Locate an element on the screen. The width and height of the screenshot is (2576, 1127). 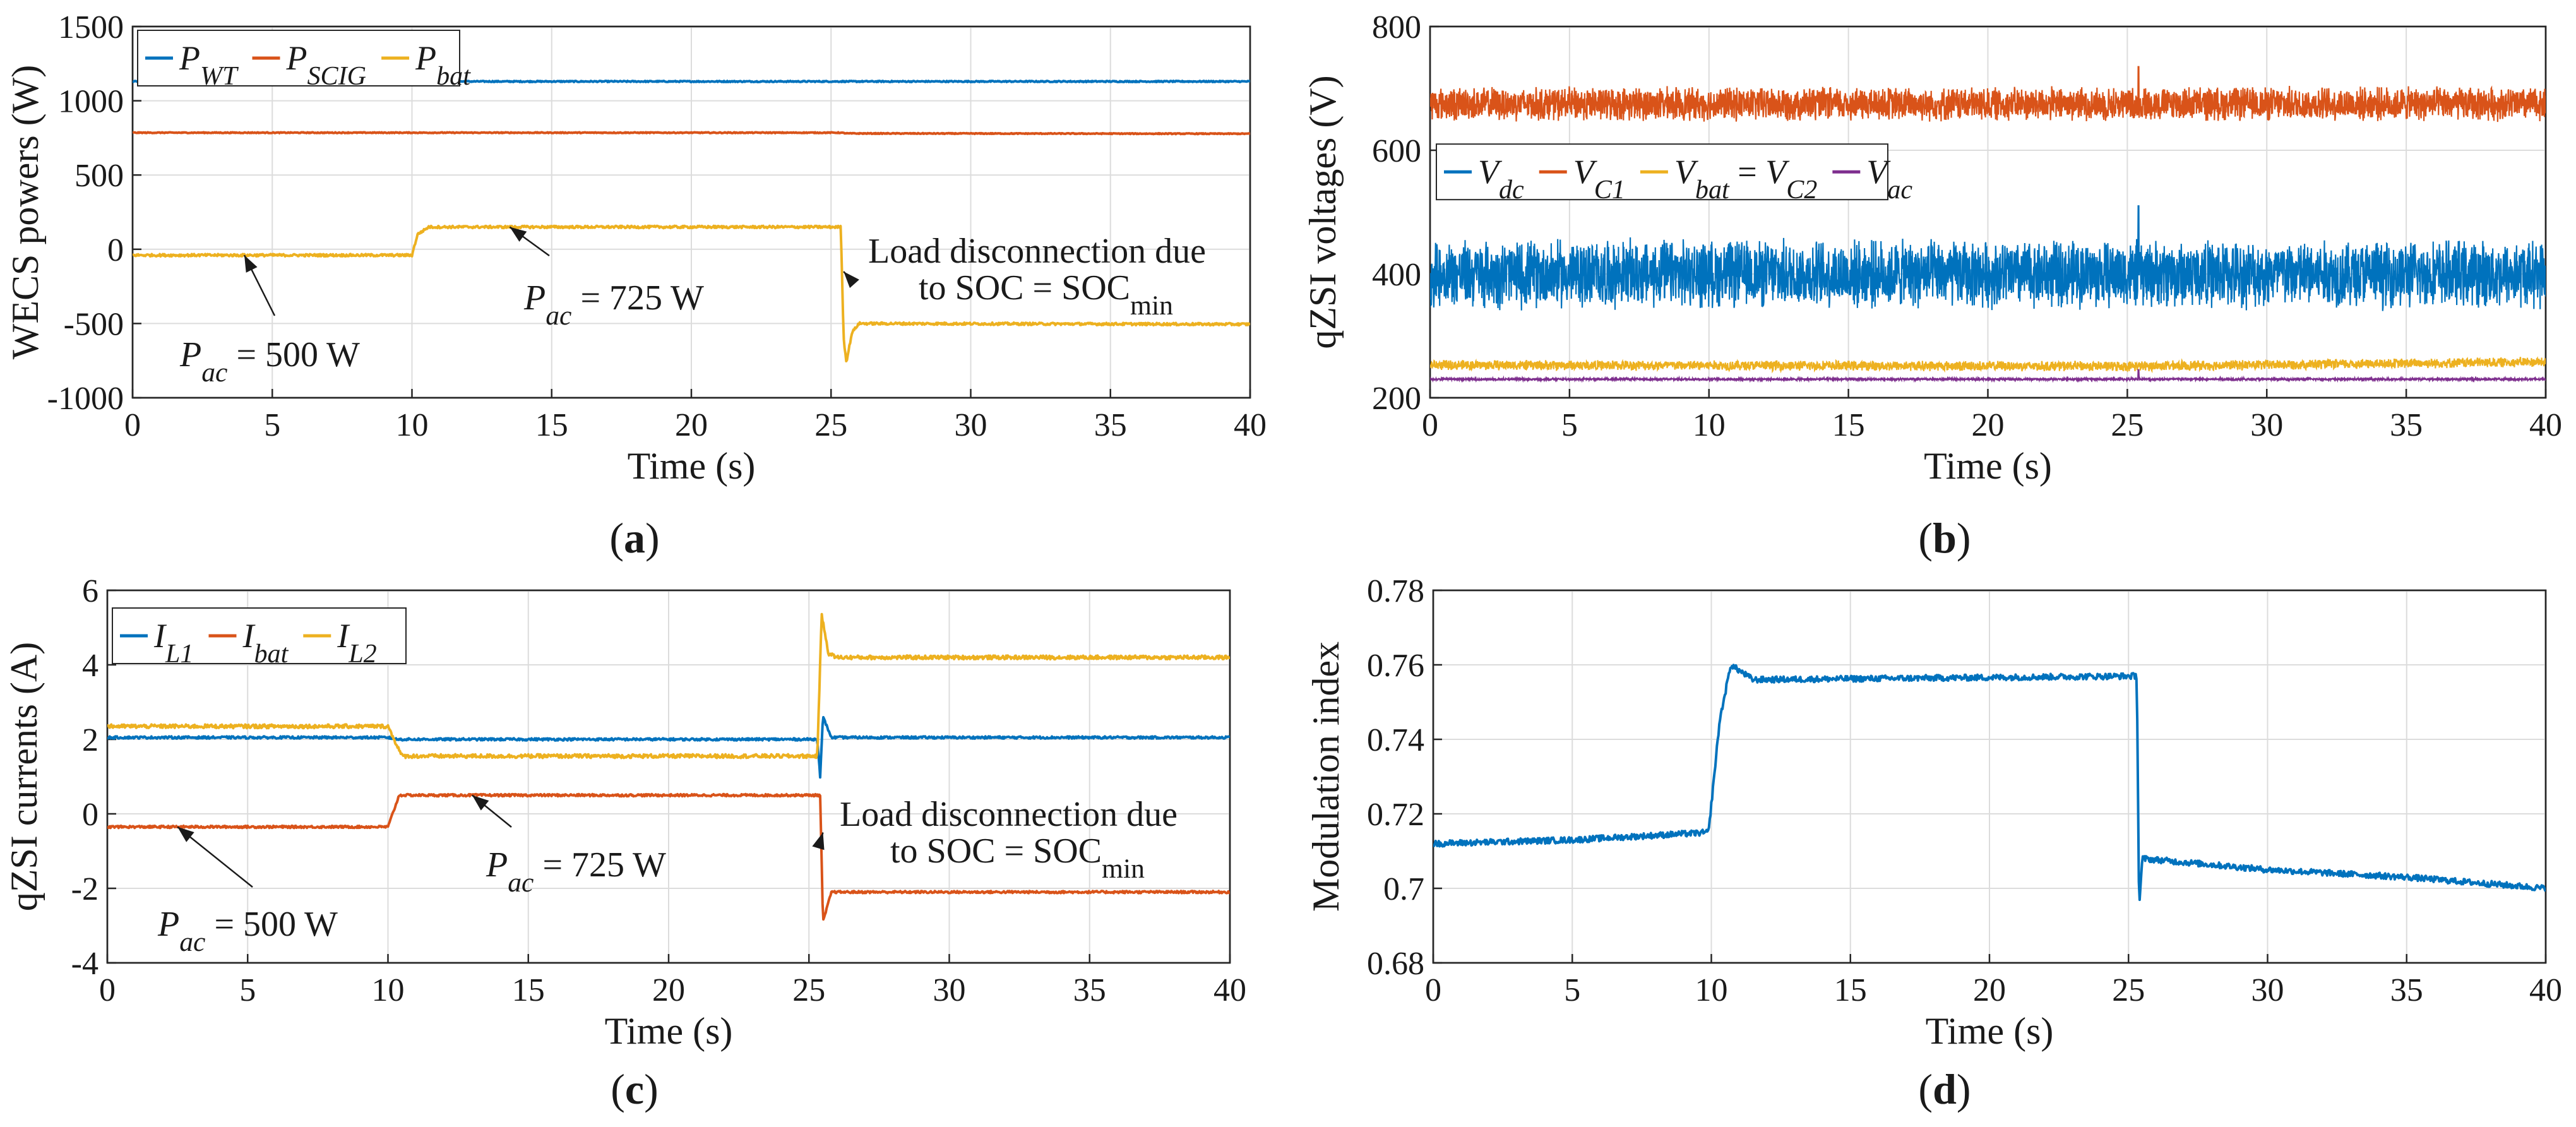
annotation-text: Load disconnection due is located at coordinates (1009, 814).